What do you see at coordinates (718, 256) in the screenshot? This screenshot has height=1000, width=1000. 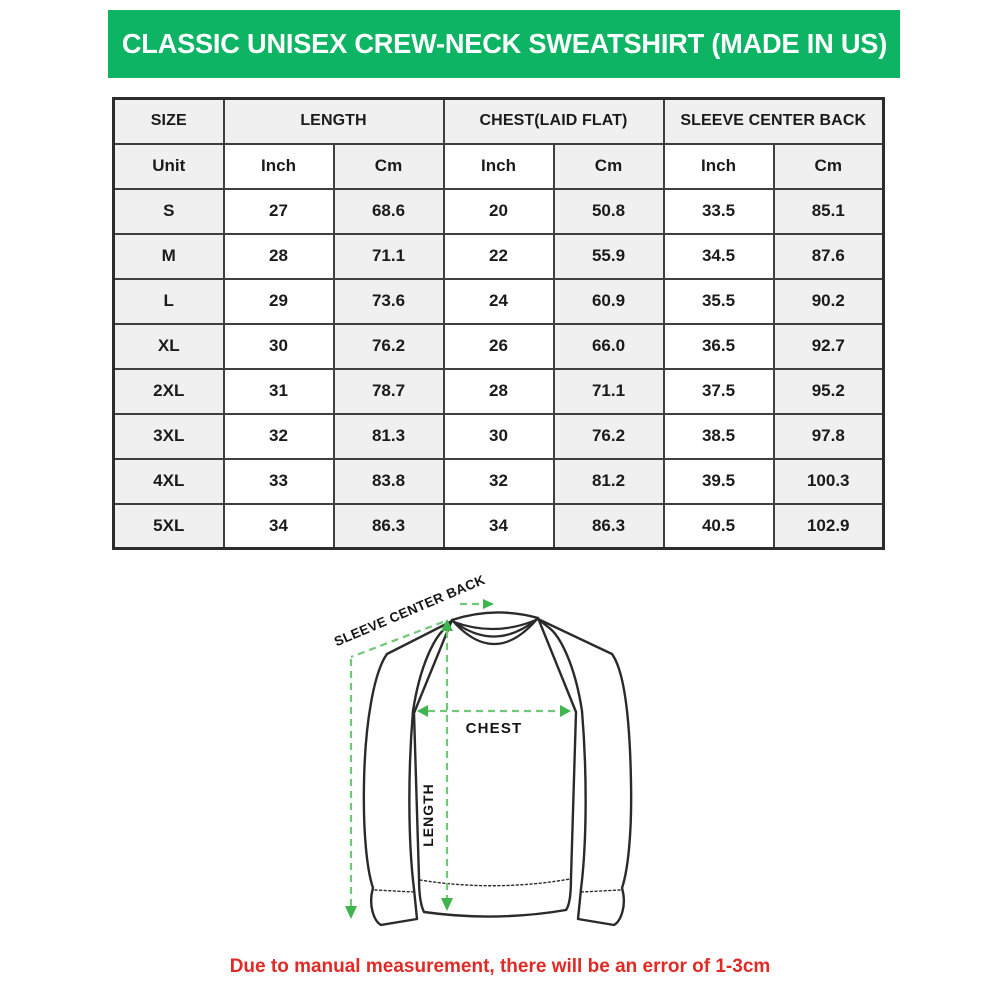 I see `table-cell: 34.5` at bounding box center [718, 256].